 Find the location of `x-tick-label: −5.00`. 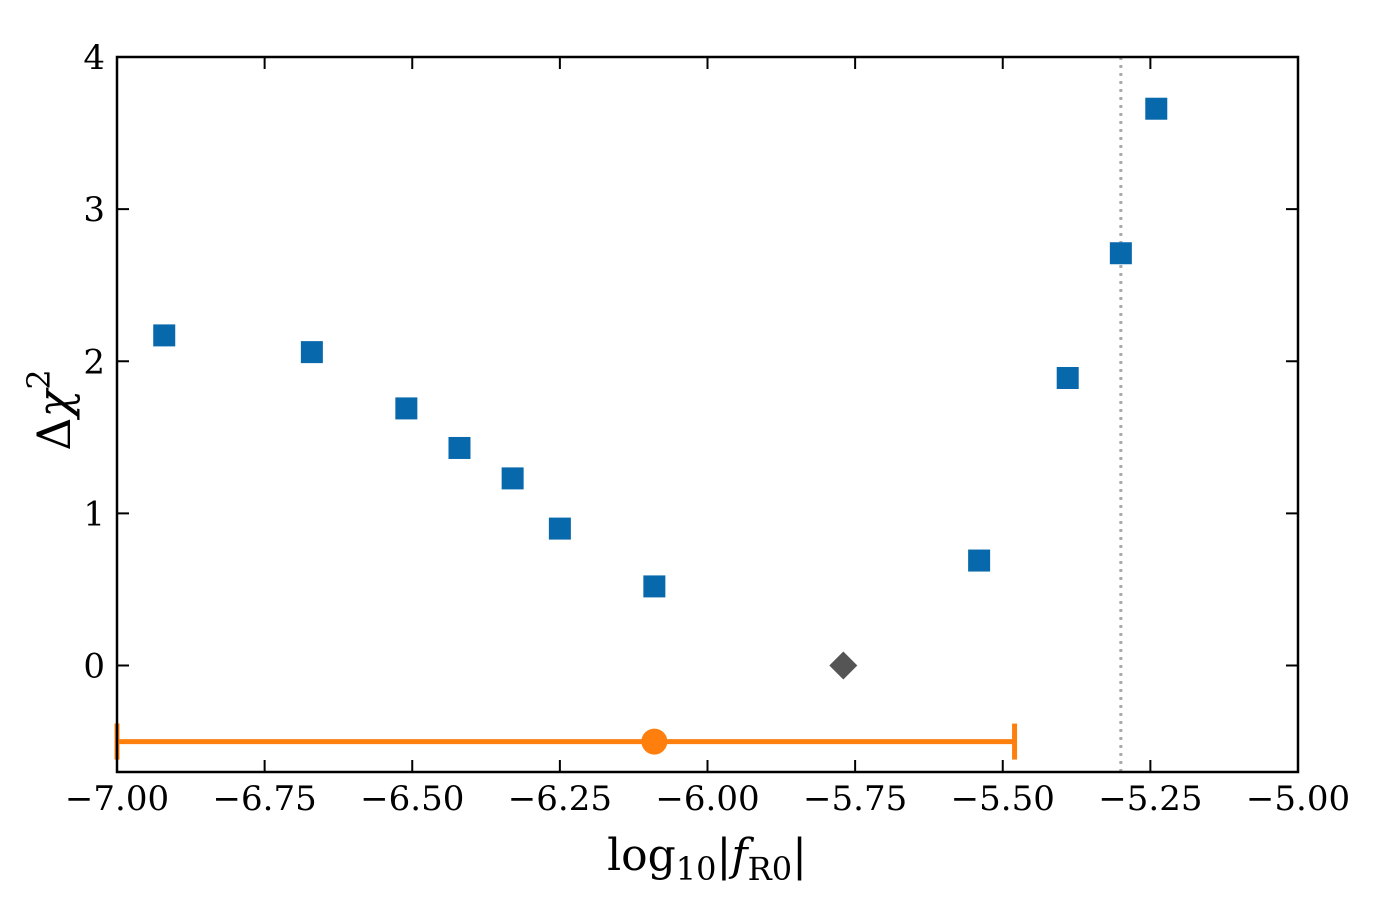

x-tick-label: −5.00 is located at coordinates (1298, 799).